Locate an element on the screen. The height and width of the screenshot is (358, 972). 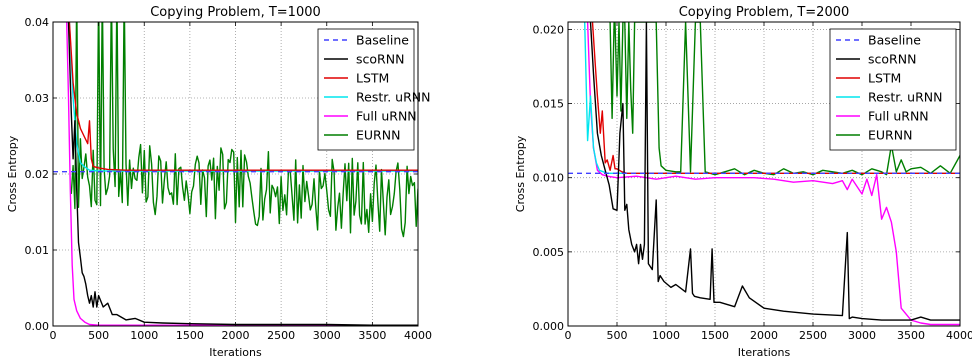
y-tick-label: 0.01 is located at coordinates (37, 250).